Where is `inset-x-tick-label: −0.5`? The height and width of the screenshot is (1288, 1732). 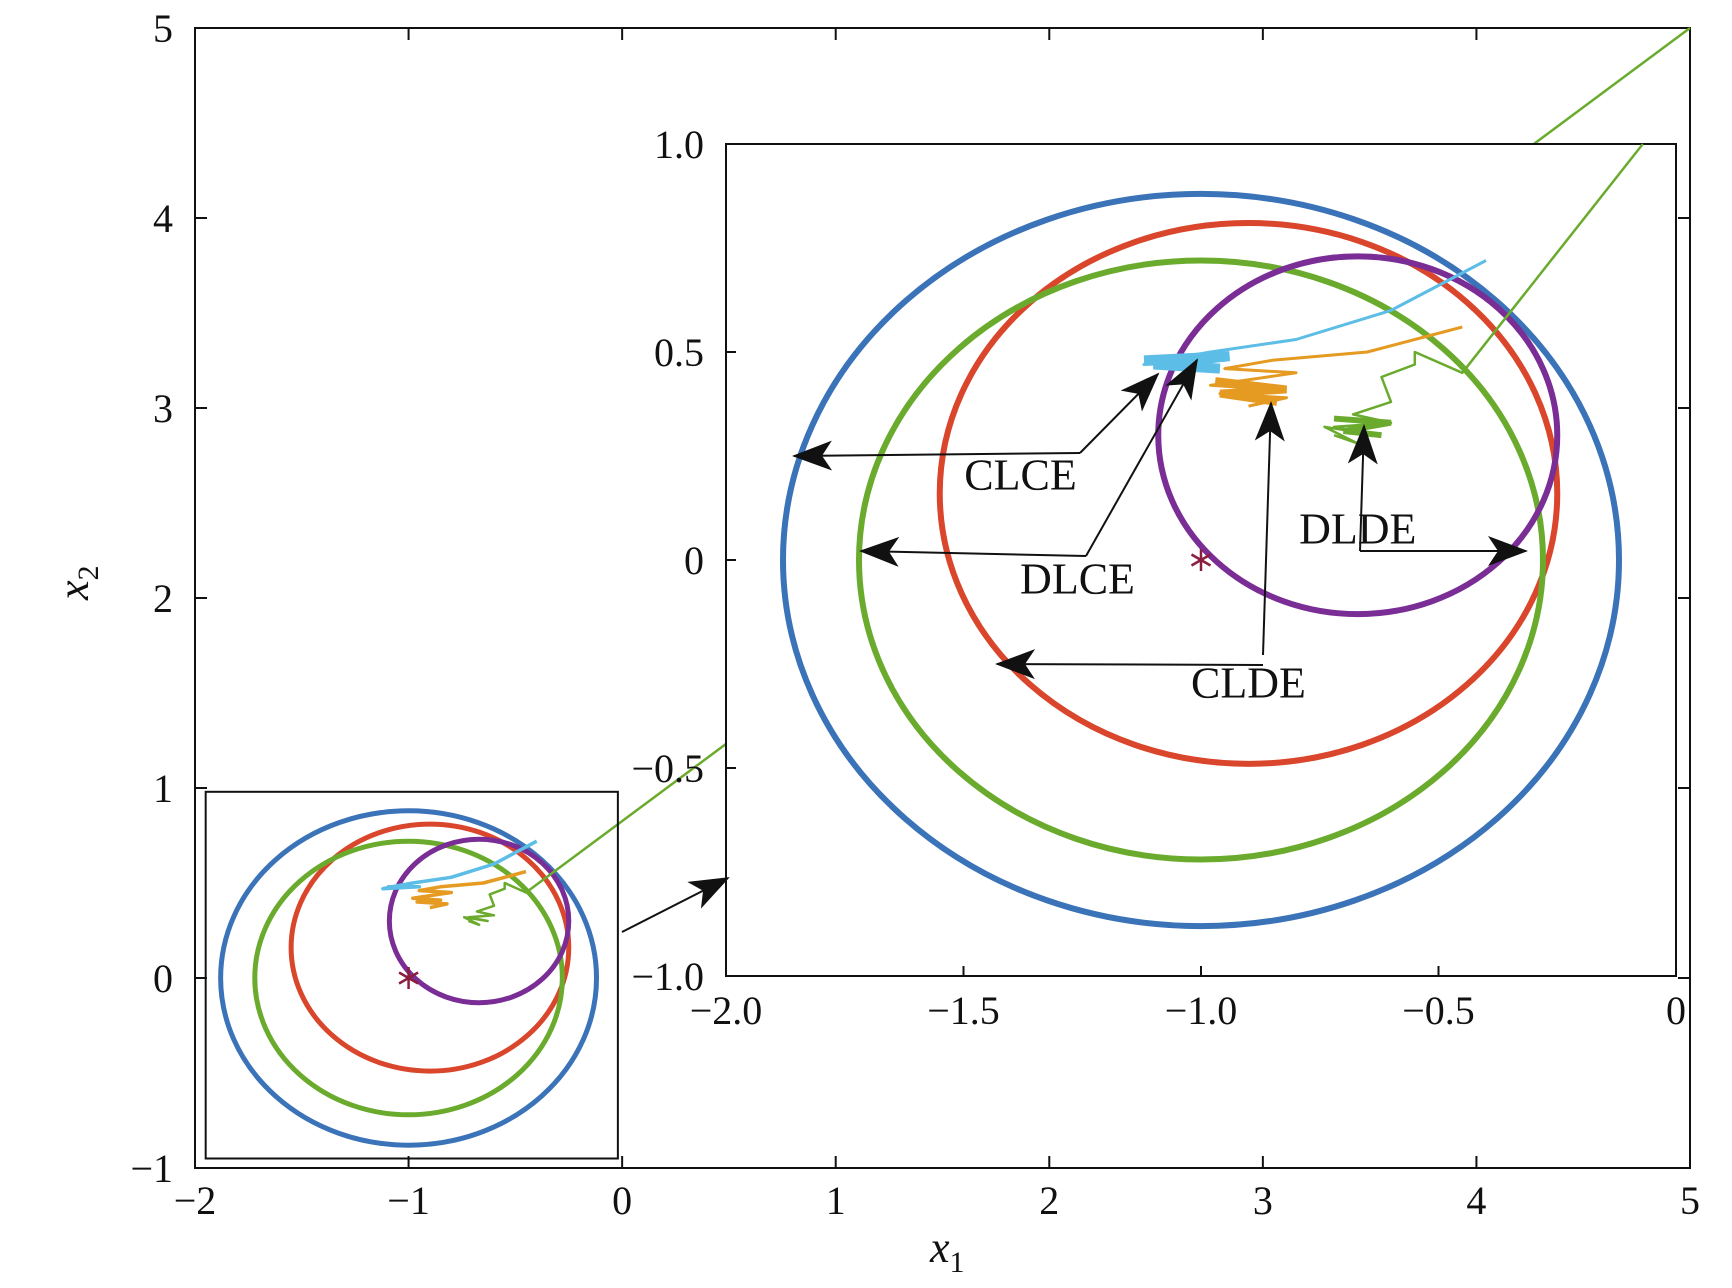 inset-x-tick-label: −0.5 is located at coordinates (1438, 1010).